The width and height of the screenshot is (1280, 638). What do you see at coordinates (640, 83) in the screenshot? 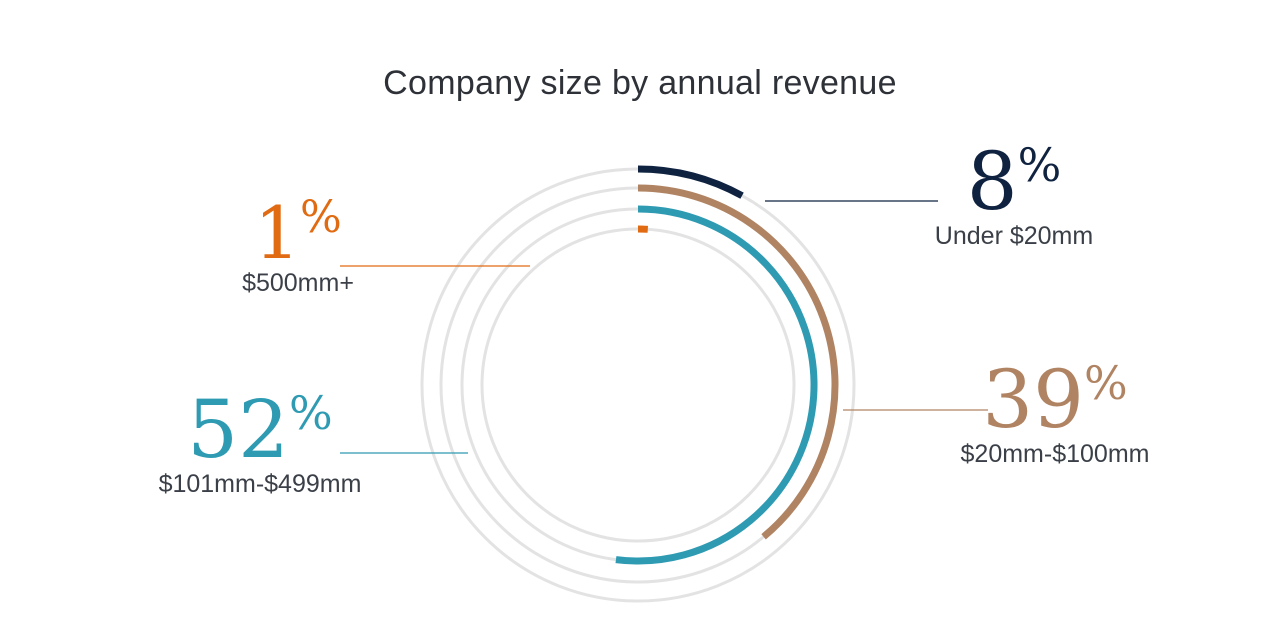
I see `chart-title: Company size by annual revenue` at bounding box center [640, 83].